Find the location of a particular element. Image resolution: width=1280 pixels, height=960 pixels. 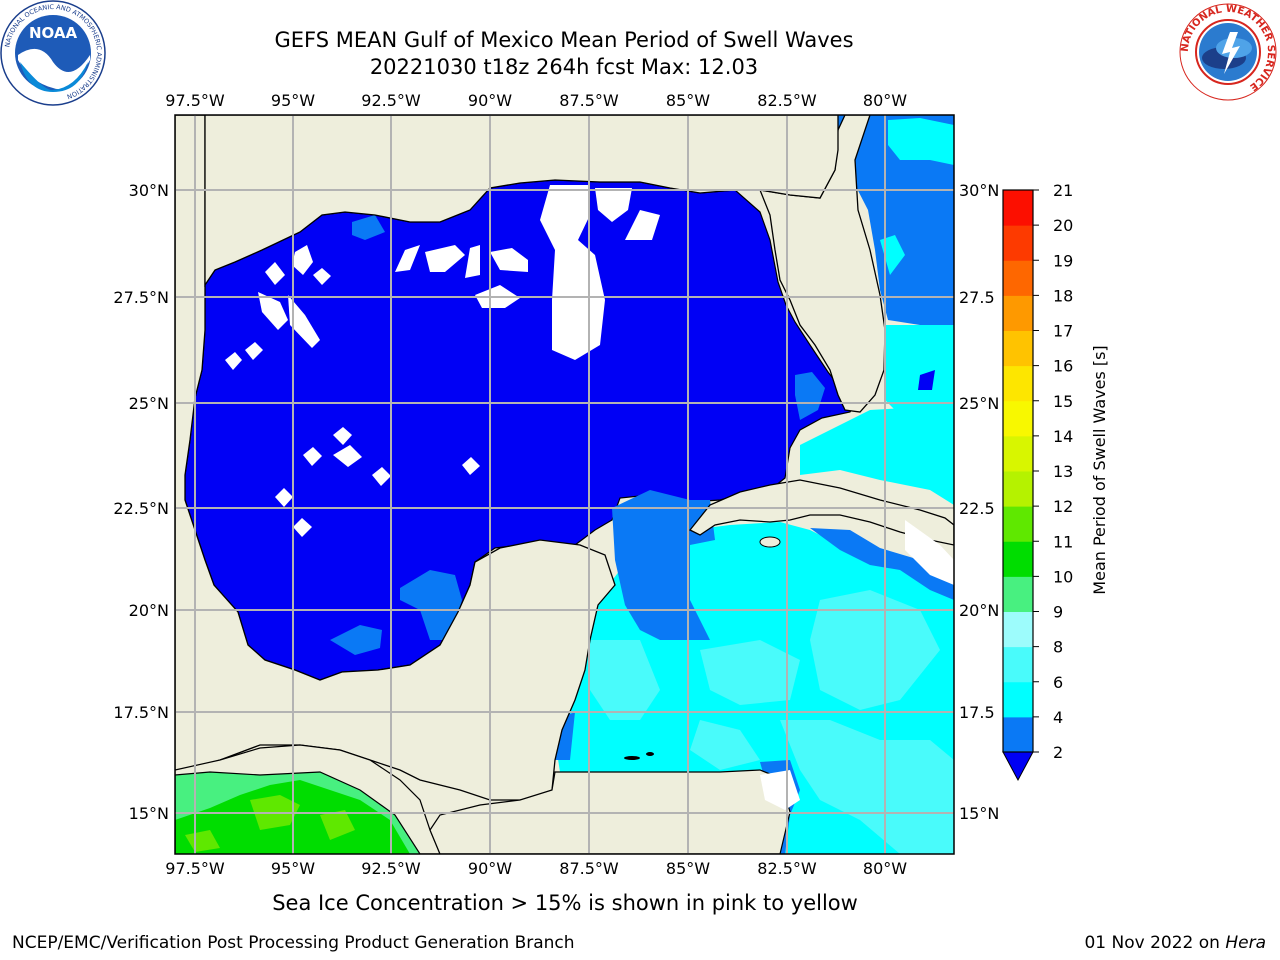

footer-date: 01 Nov 2022 on is located at coordinates (1155, 943).